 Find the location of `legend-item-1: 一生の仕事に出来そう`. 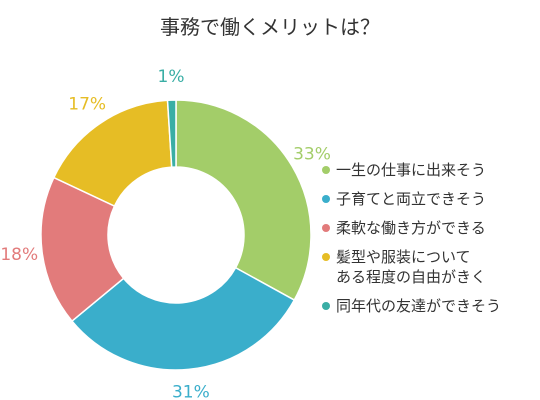

legend-item-1: 一生の仕事に出来そう is located at coordinates (428, 170).